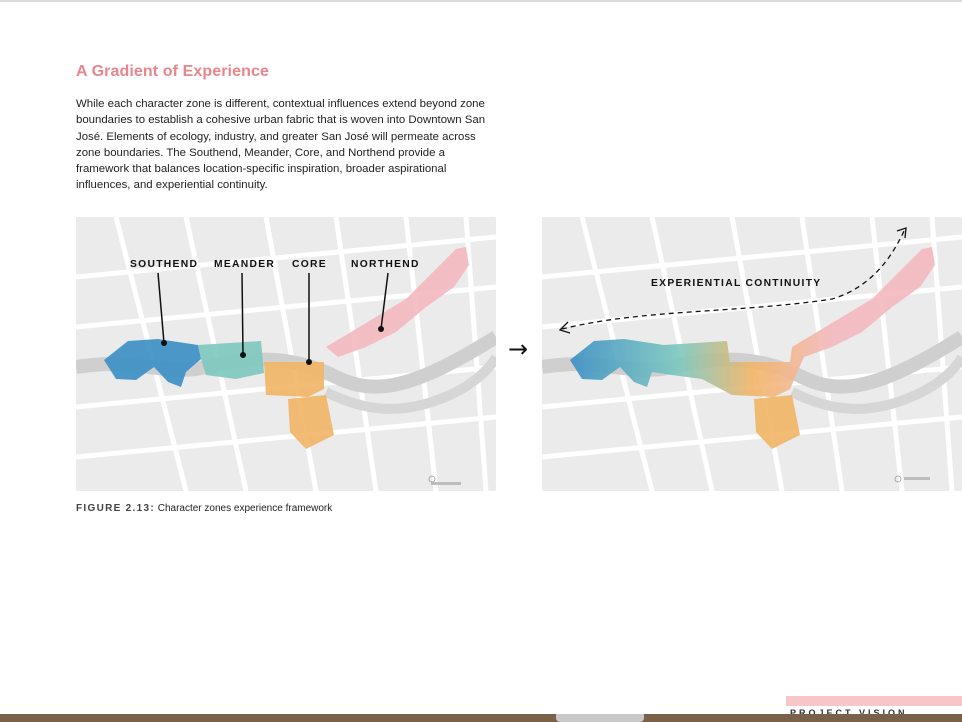  What do you see at coordinates (311, 422) in the screenshot?
I see `core-zone-south` at bounding box center [311, 422].